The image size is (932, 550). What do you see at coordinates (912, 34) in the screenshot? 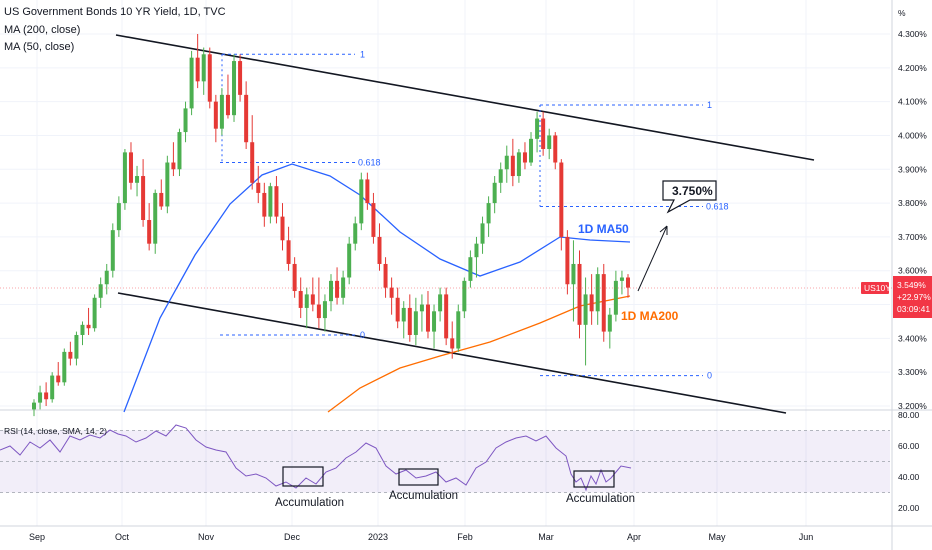
I see `price-tick: 4.300%` at bounding box center [912, 34].